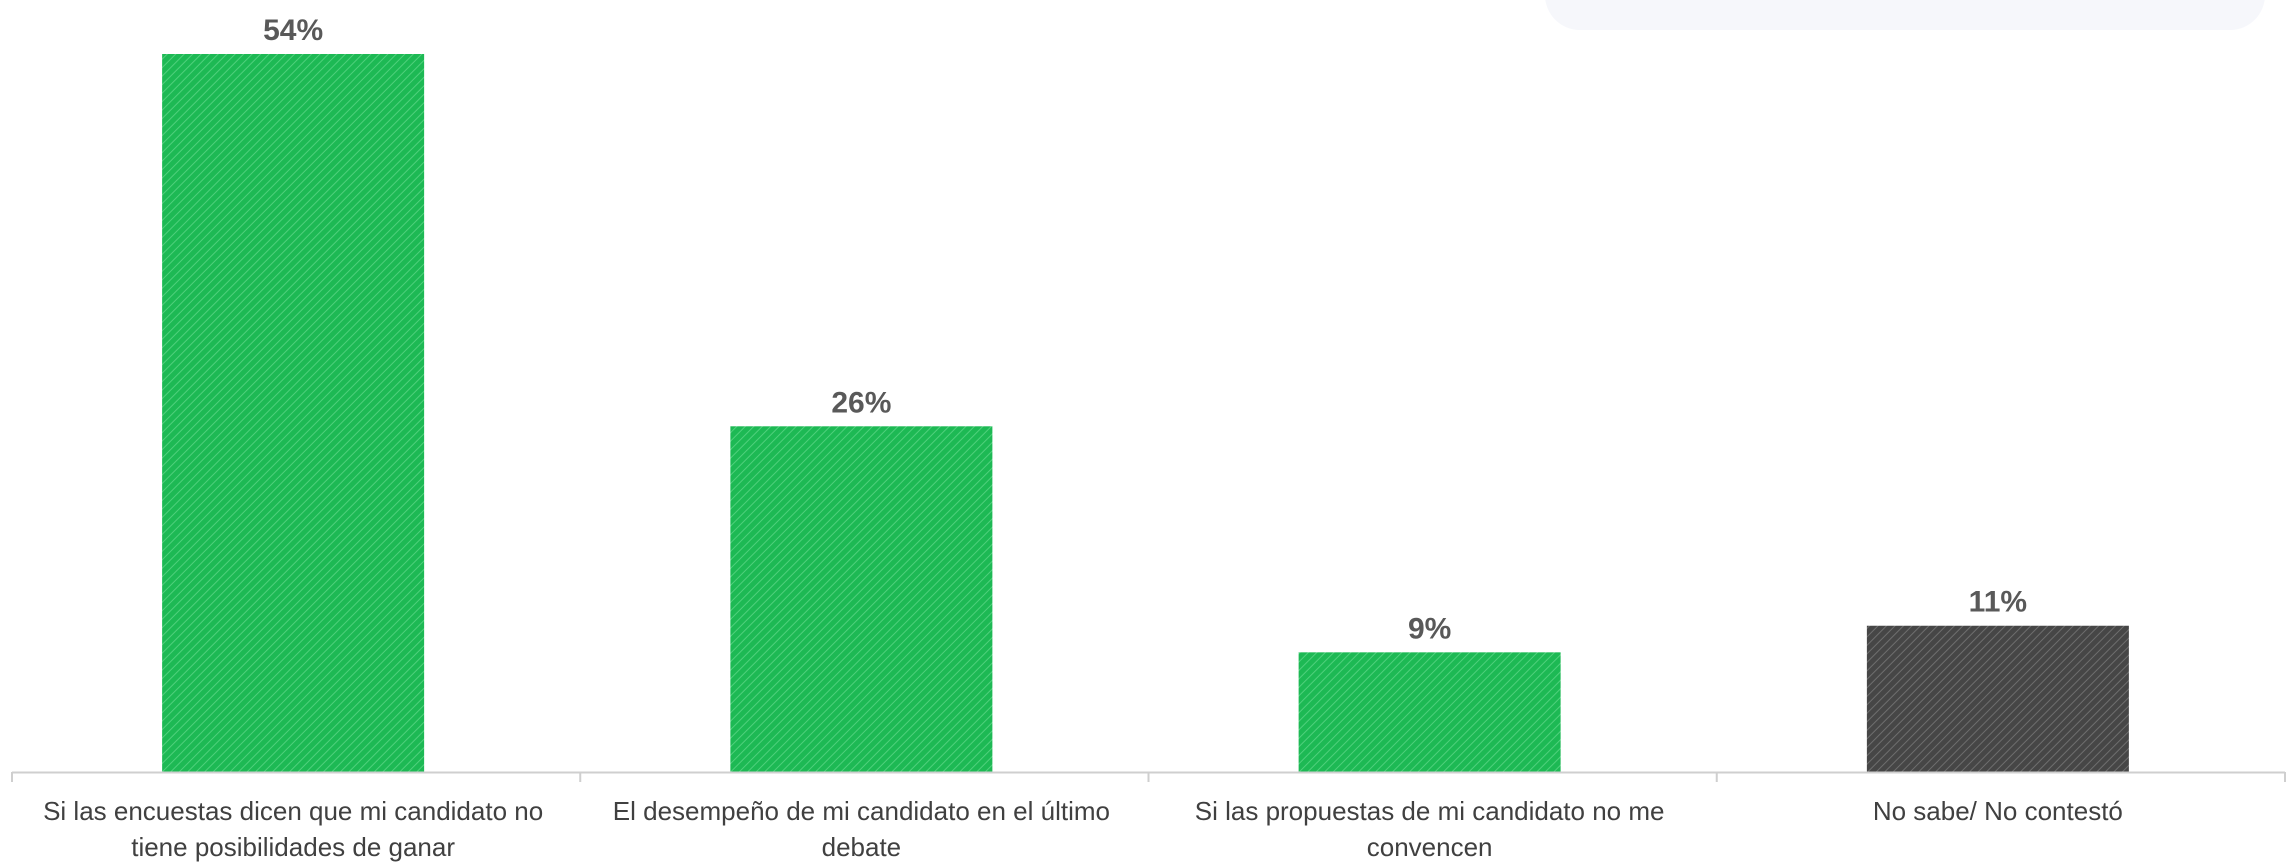 The height and width of the screenshot is (867, 2295). What do you see at coordinates (862, 847) in the screenshot?
I see `category-label: debate` at bounding box center [862, 847].